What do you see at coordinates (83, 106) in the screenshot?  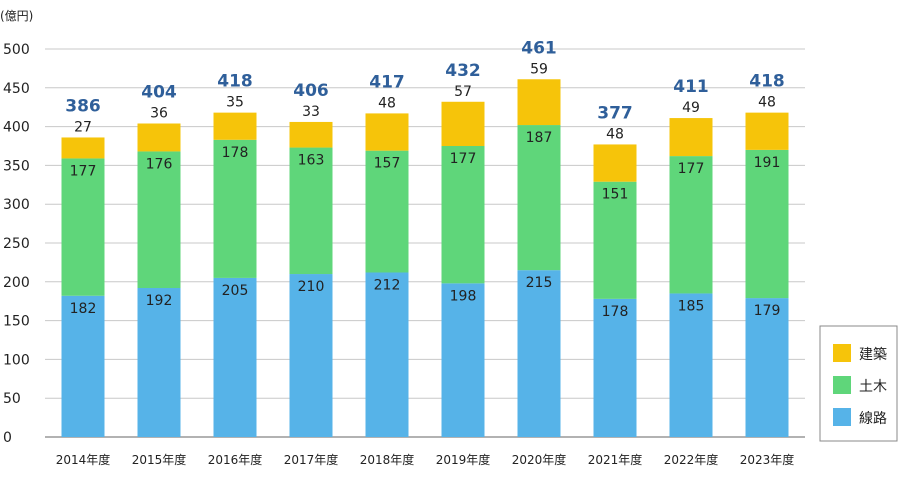 I see `total-label: 386` at bounding box center [83, 106].